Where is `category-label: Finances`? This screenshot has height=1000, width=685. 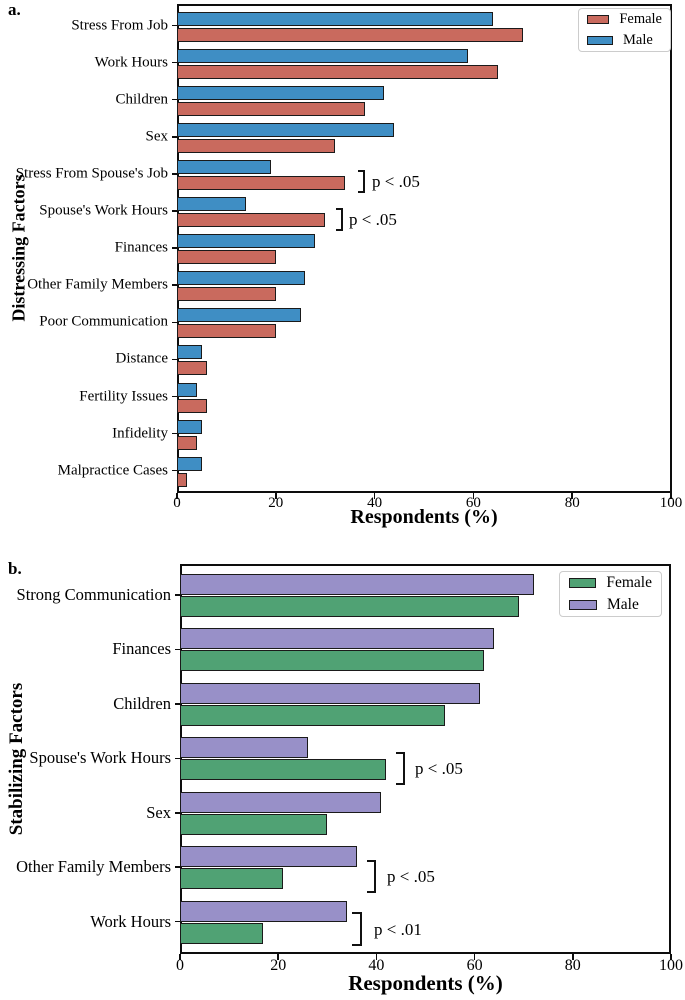
category-label: Finances is located at coordinates (141, 247).